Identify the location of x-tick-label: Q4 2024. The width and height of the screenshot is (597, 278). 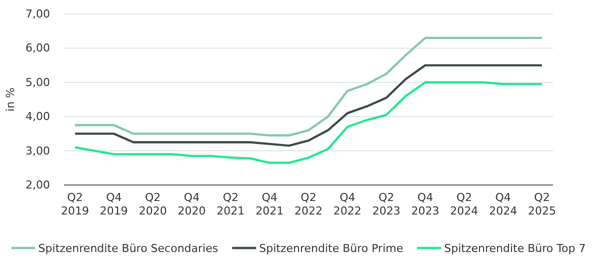
(503, 204).